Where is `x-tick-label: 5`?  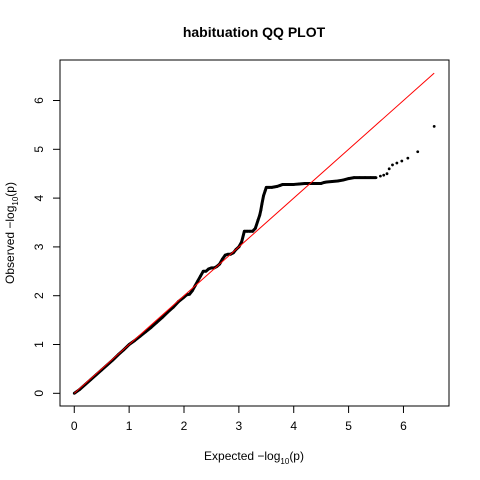 x-tick-label: 5 is located at coordinates (348, 426).